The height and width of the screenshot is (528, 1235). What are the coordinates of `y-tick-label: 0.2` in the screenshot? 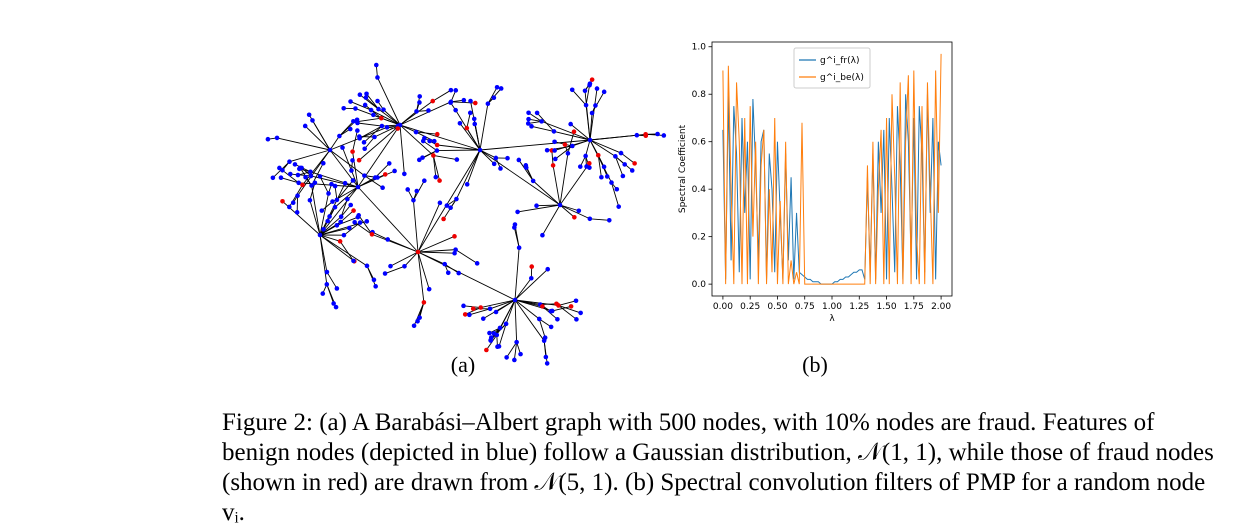 It's located at (699, 238).